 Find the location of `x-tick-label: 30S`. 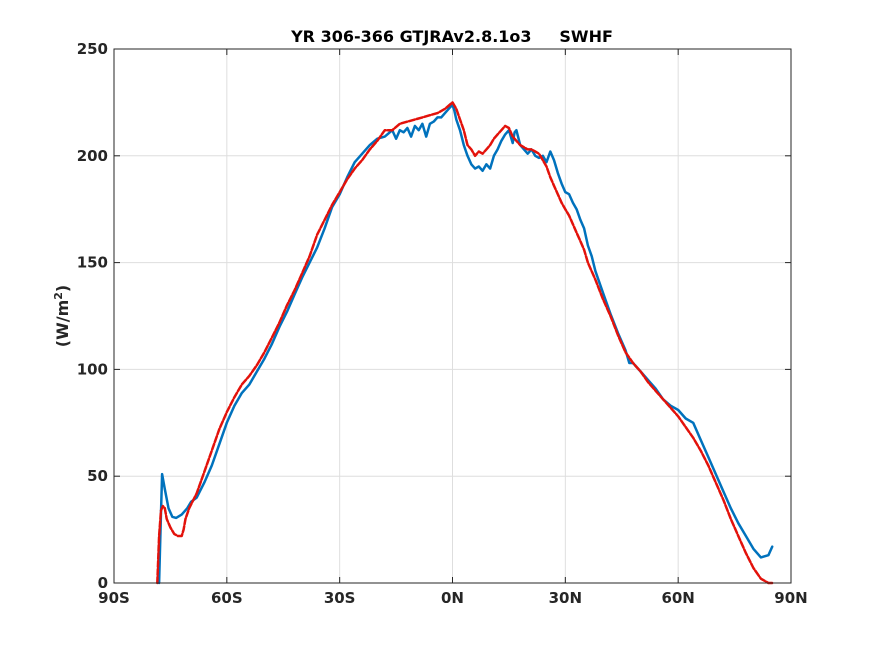

x-tick-label: 30S is located at coordinates (340, 598).